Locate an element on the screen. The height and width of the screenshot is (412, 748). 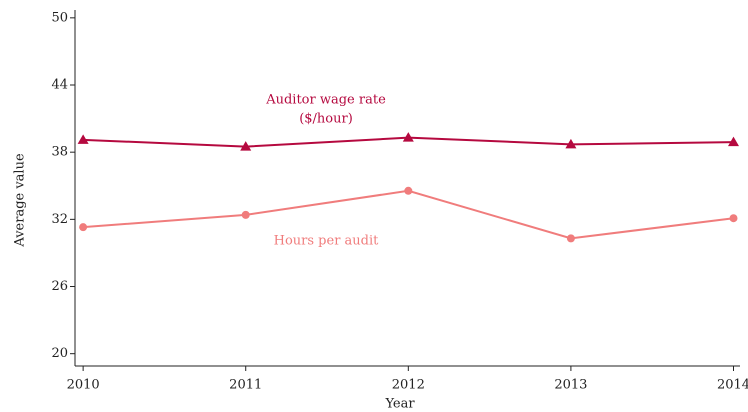
line is located at coordinates (408, 214).